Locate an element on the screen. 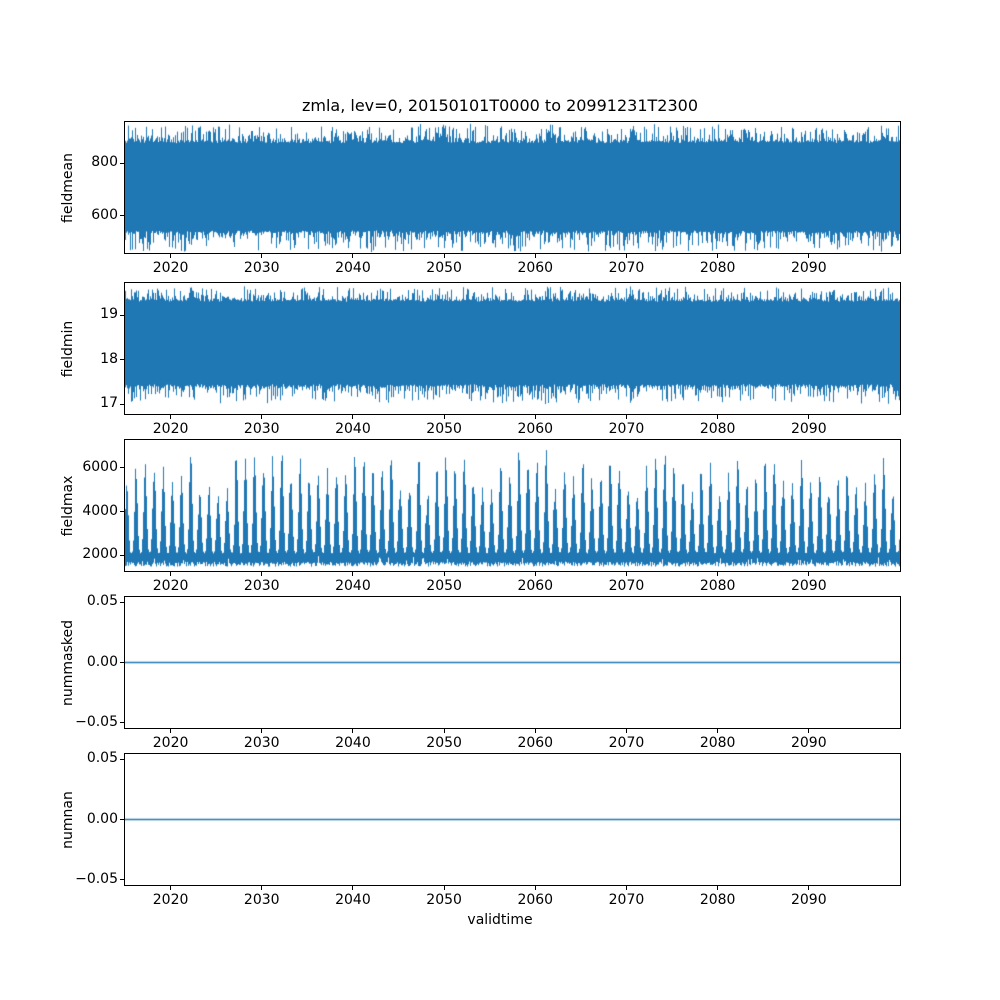  fieldmax-canvas is located at coordinates (512, 505).